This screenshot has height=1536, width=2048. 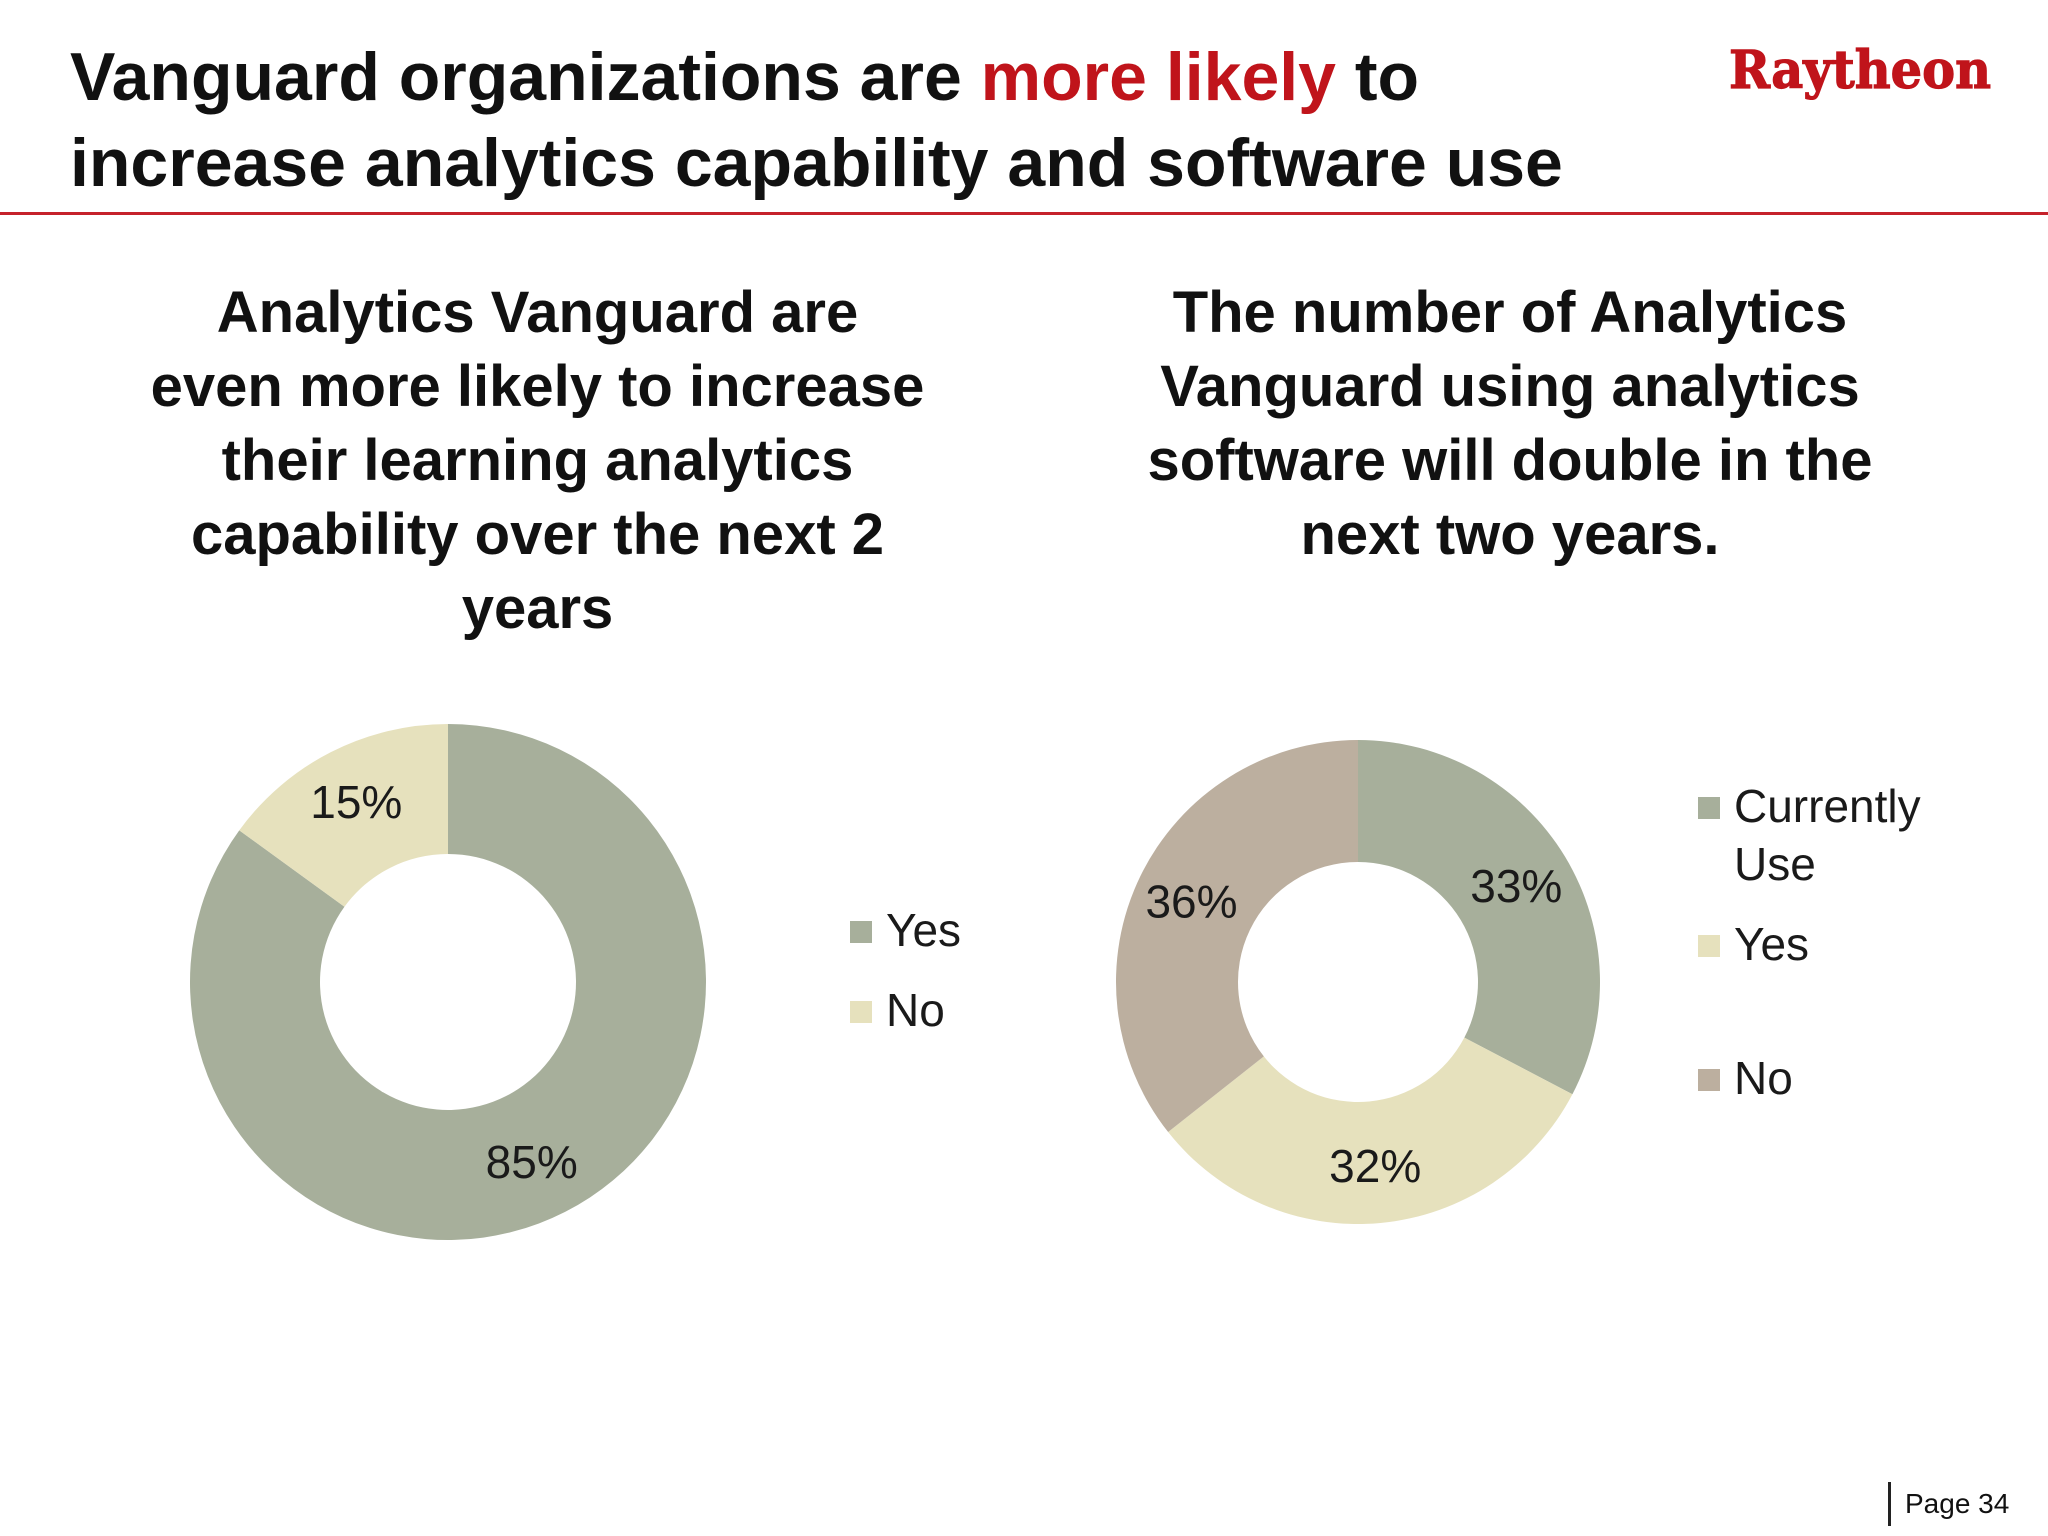 I want to click on data-label-yes: 85%, so click(x=532, y=1162).